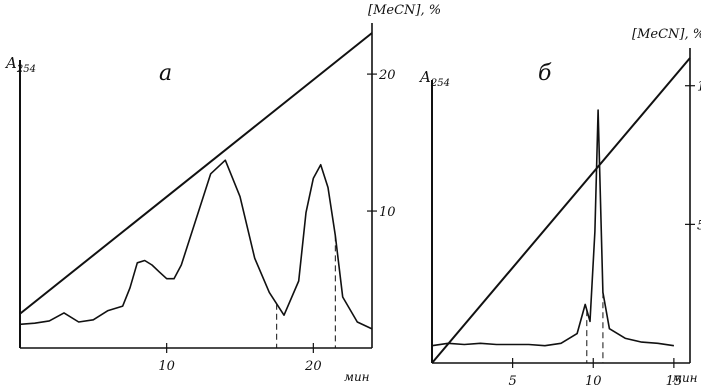 This screenshot has width=701, height=387. What do you see at coordinates (512, 380) in the screenshot?
I see `x-tick-label: 5` at bounding box center [512, 380].